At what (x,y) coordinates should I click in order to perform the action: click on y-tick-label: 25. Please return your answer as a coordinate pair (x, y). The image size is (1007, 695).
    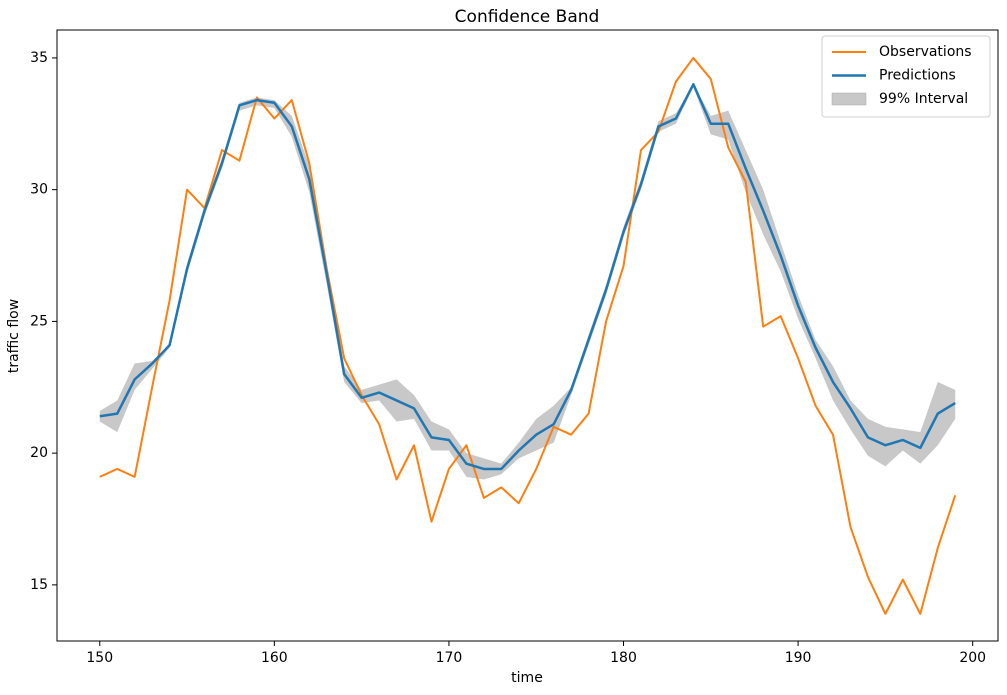
    Looking at the image, I should click on (39, 321).